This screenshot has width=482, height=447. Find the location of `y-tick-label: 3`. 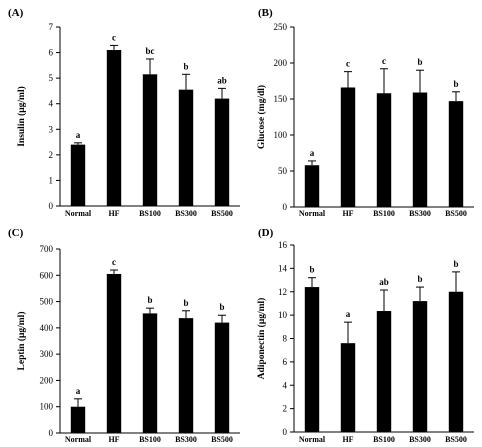

y-tick-label: 3 is located at coordinates (51, 129).